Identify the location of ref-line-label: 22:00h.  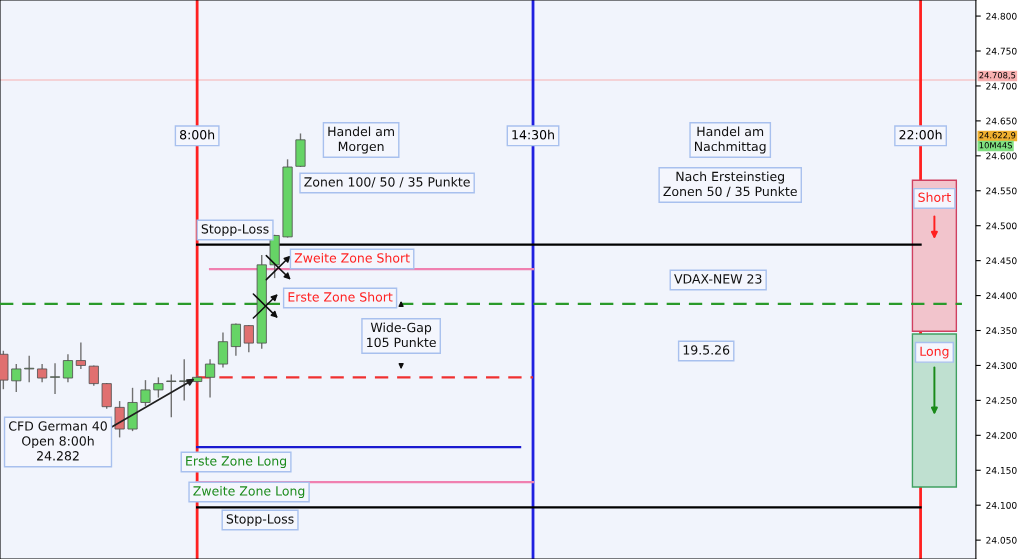
(920, 134).